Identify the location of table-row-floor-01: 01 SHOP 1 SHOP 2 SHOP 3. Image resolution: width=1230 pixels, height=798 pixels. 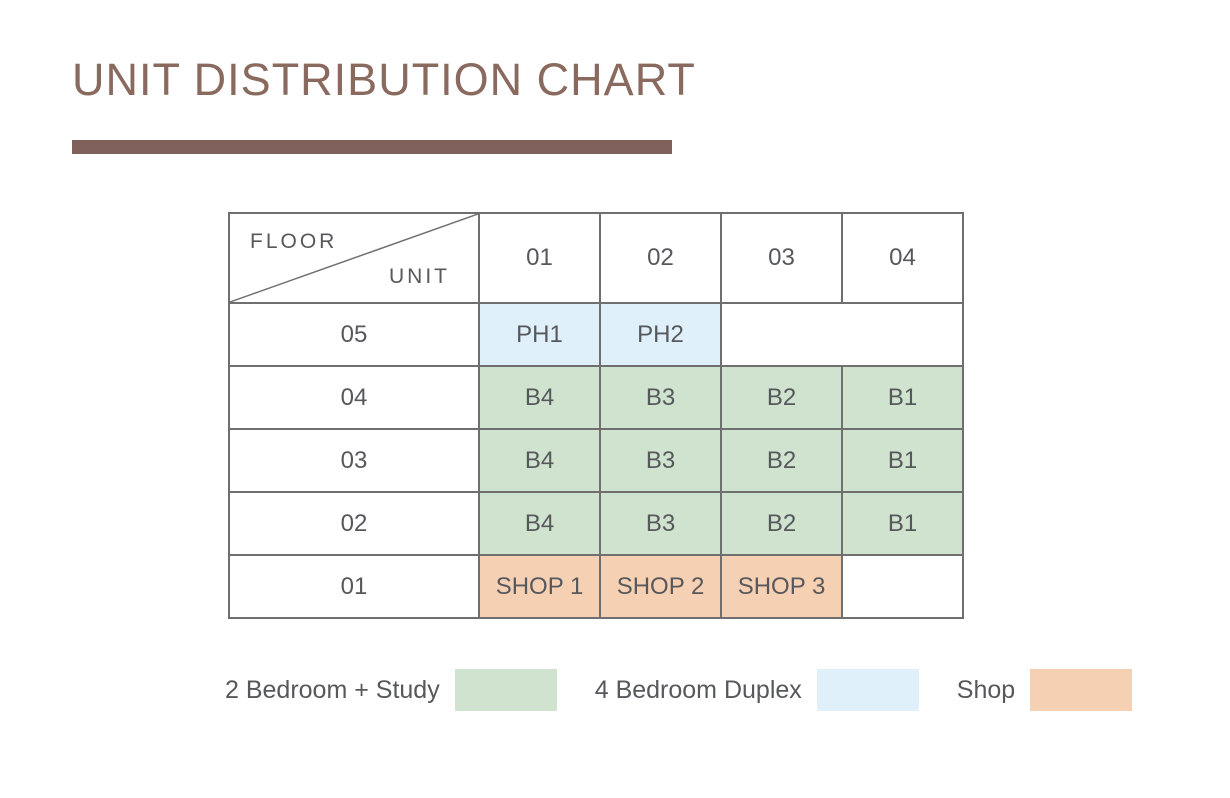
(596, 586).